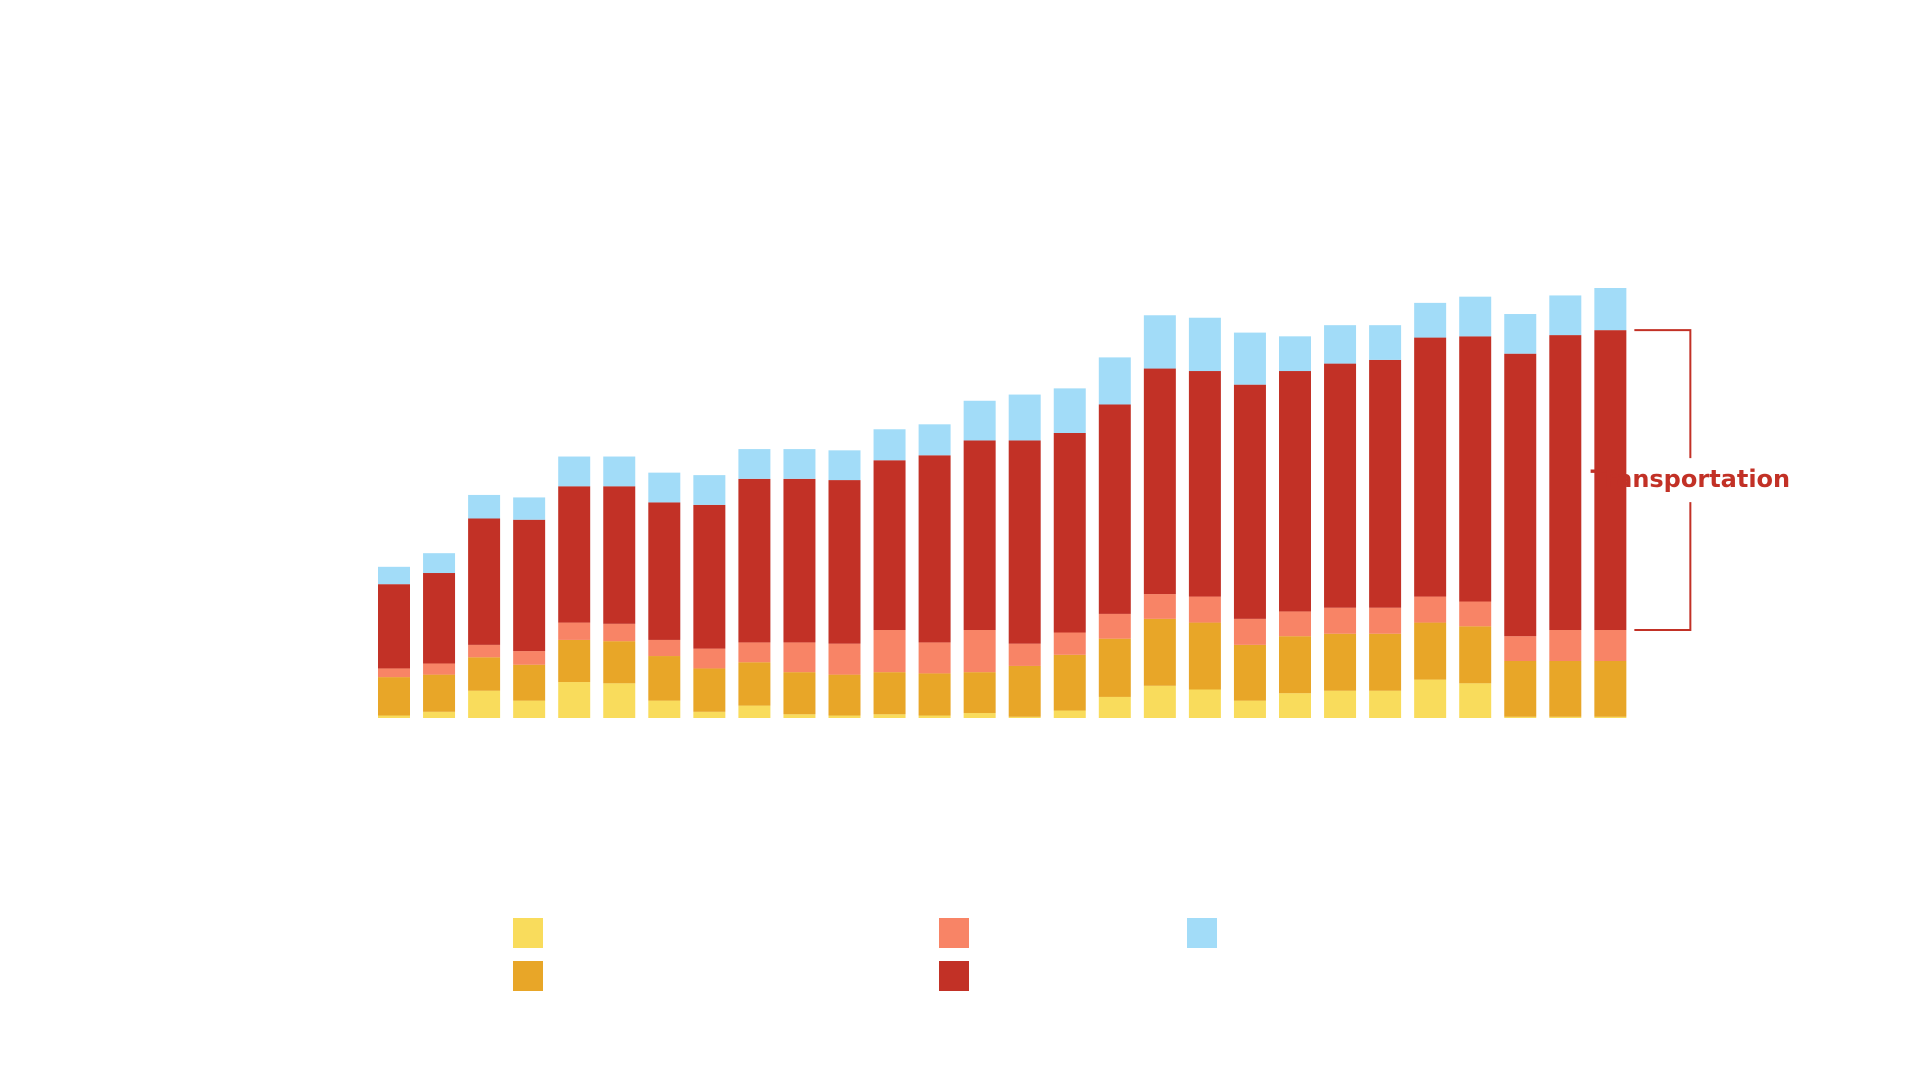  Describe the element at coordinates (1691, 479) in the screenshot. I see `annotation-label: Transportation` at that location.